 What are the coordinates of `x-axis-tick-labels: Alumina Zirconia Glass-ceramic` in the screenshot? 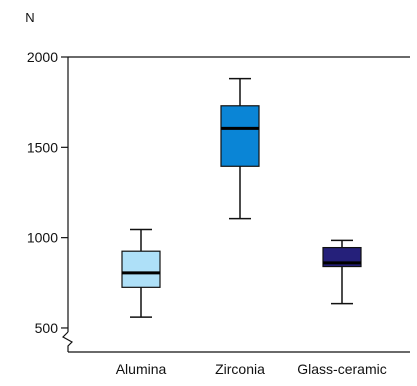 It's located at (251, 369).